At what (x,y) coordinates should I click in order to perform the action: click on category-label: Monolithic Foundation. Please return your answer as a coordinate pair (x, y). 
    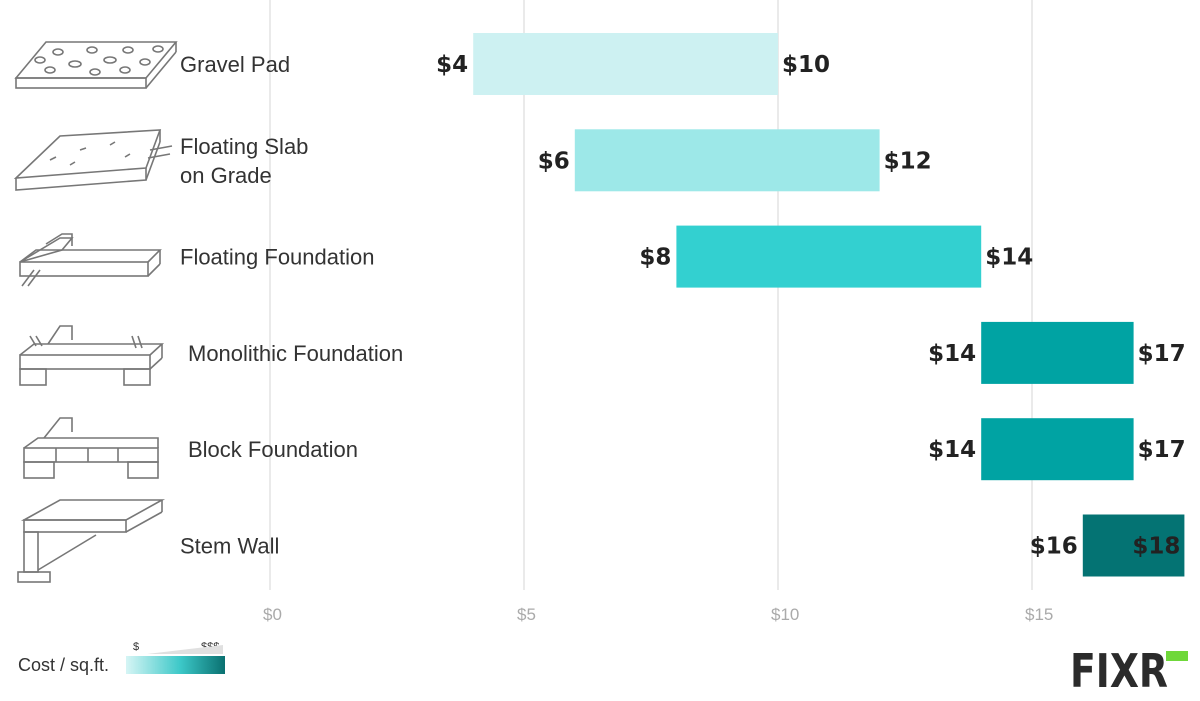
    Looking at the image, I should click on (295, 353).